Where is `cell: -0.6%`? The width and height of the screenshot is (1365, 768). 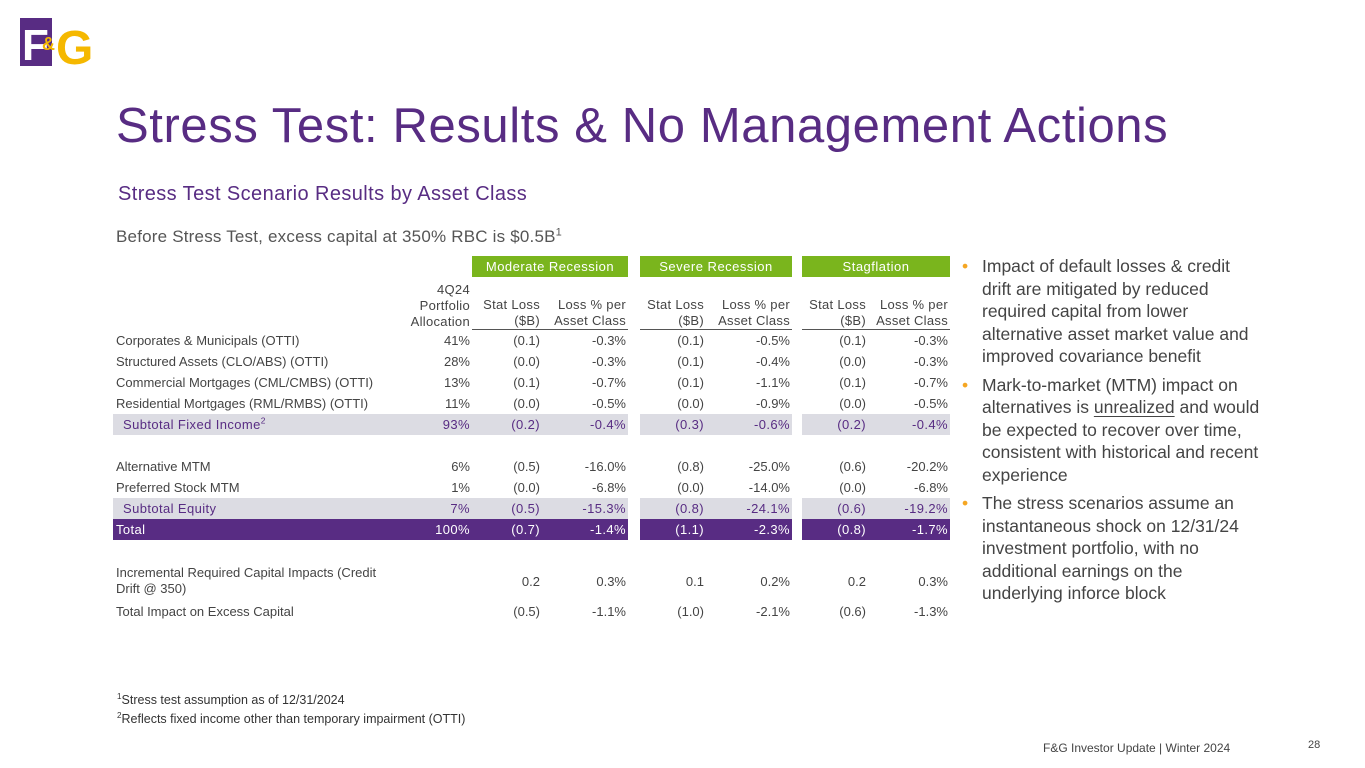
cell: -0.6% is located at coordinates (749, 424).